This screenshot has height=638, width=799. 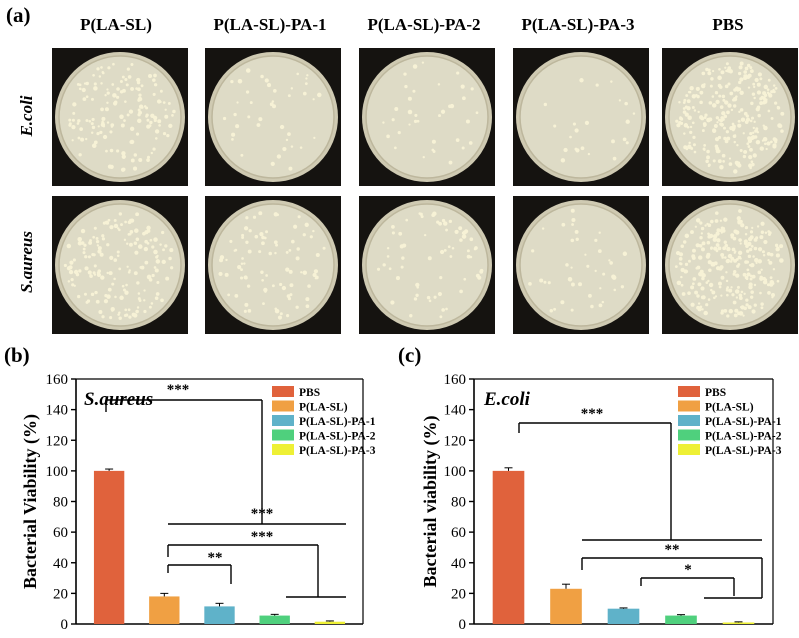 What do you see at coordinates (270, 24) in the screenshot?
I see `column-header-pa-1: P(LA-SL)-PA-1` at bounding box center [270, 24].